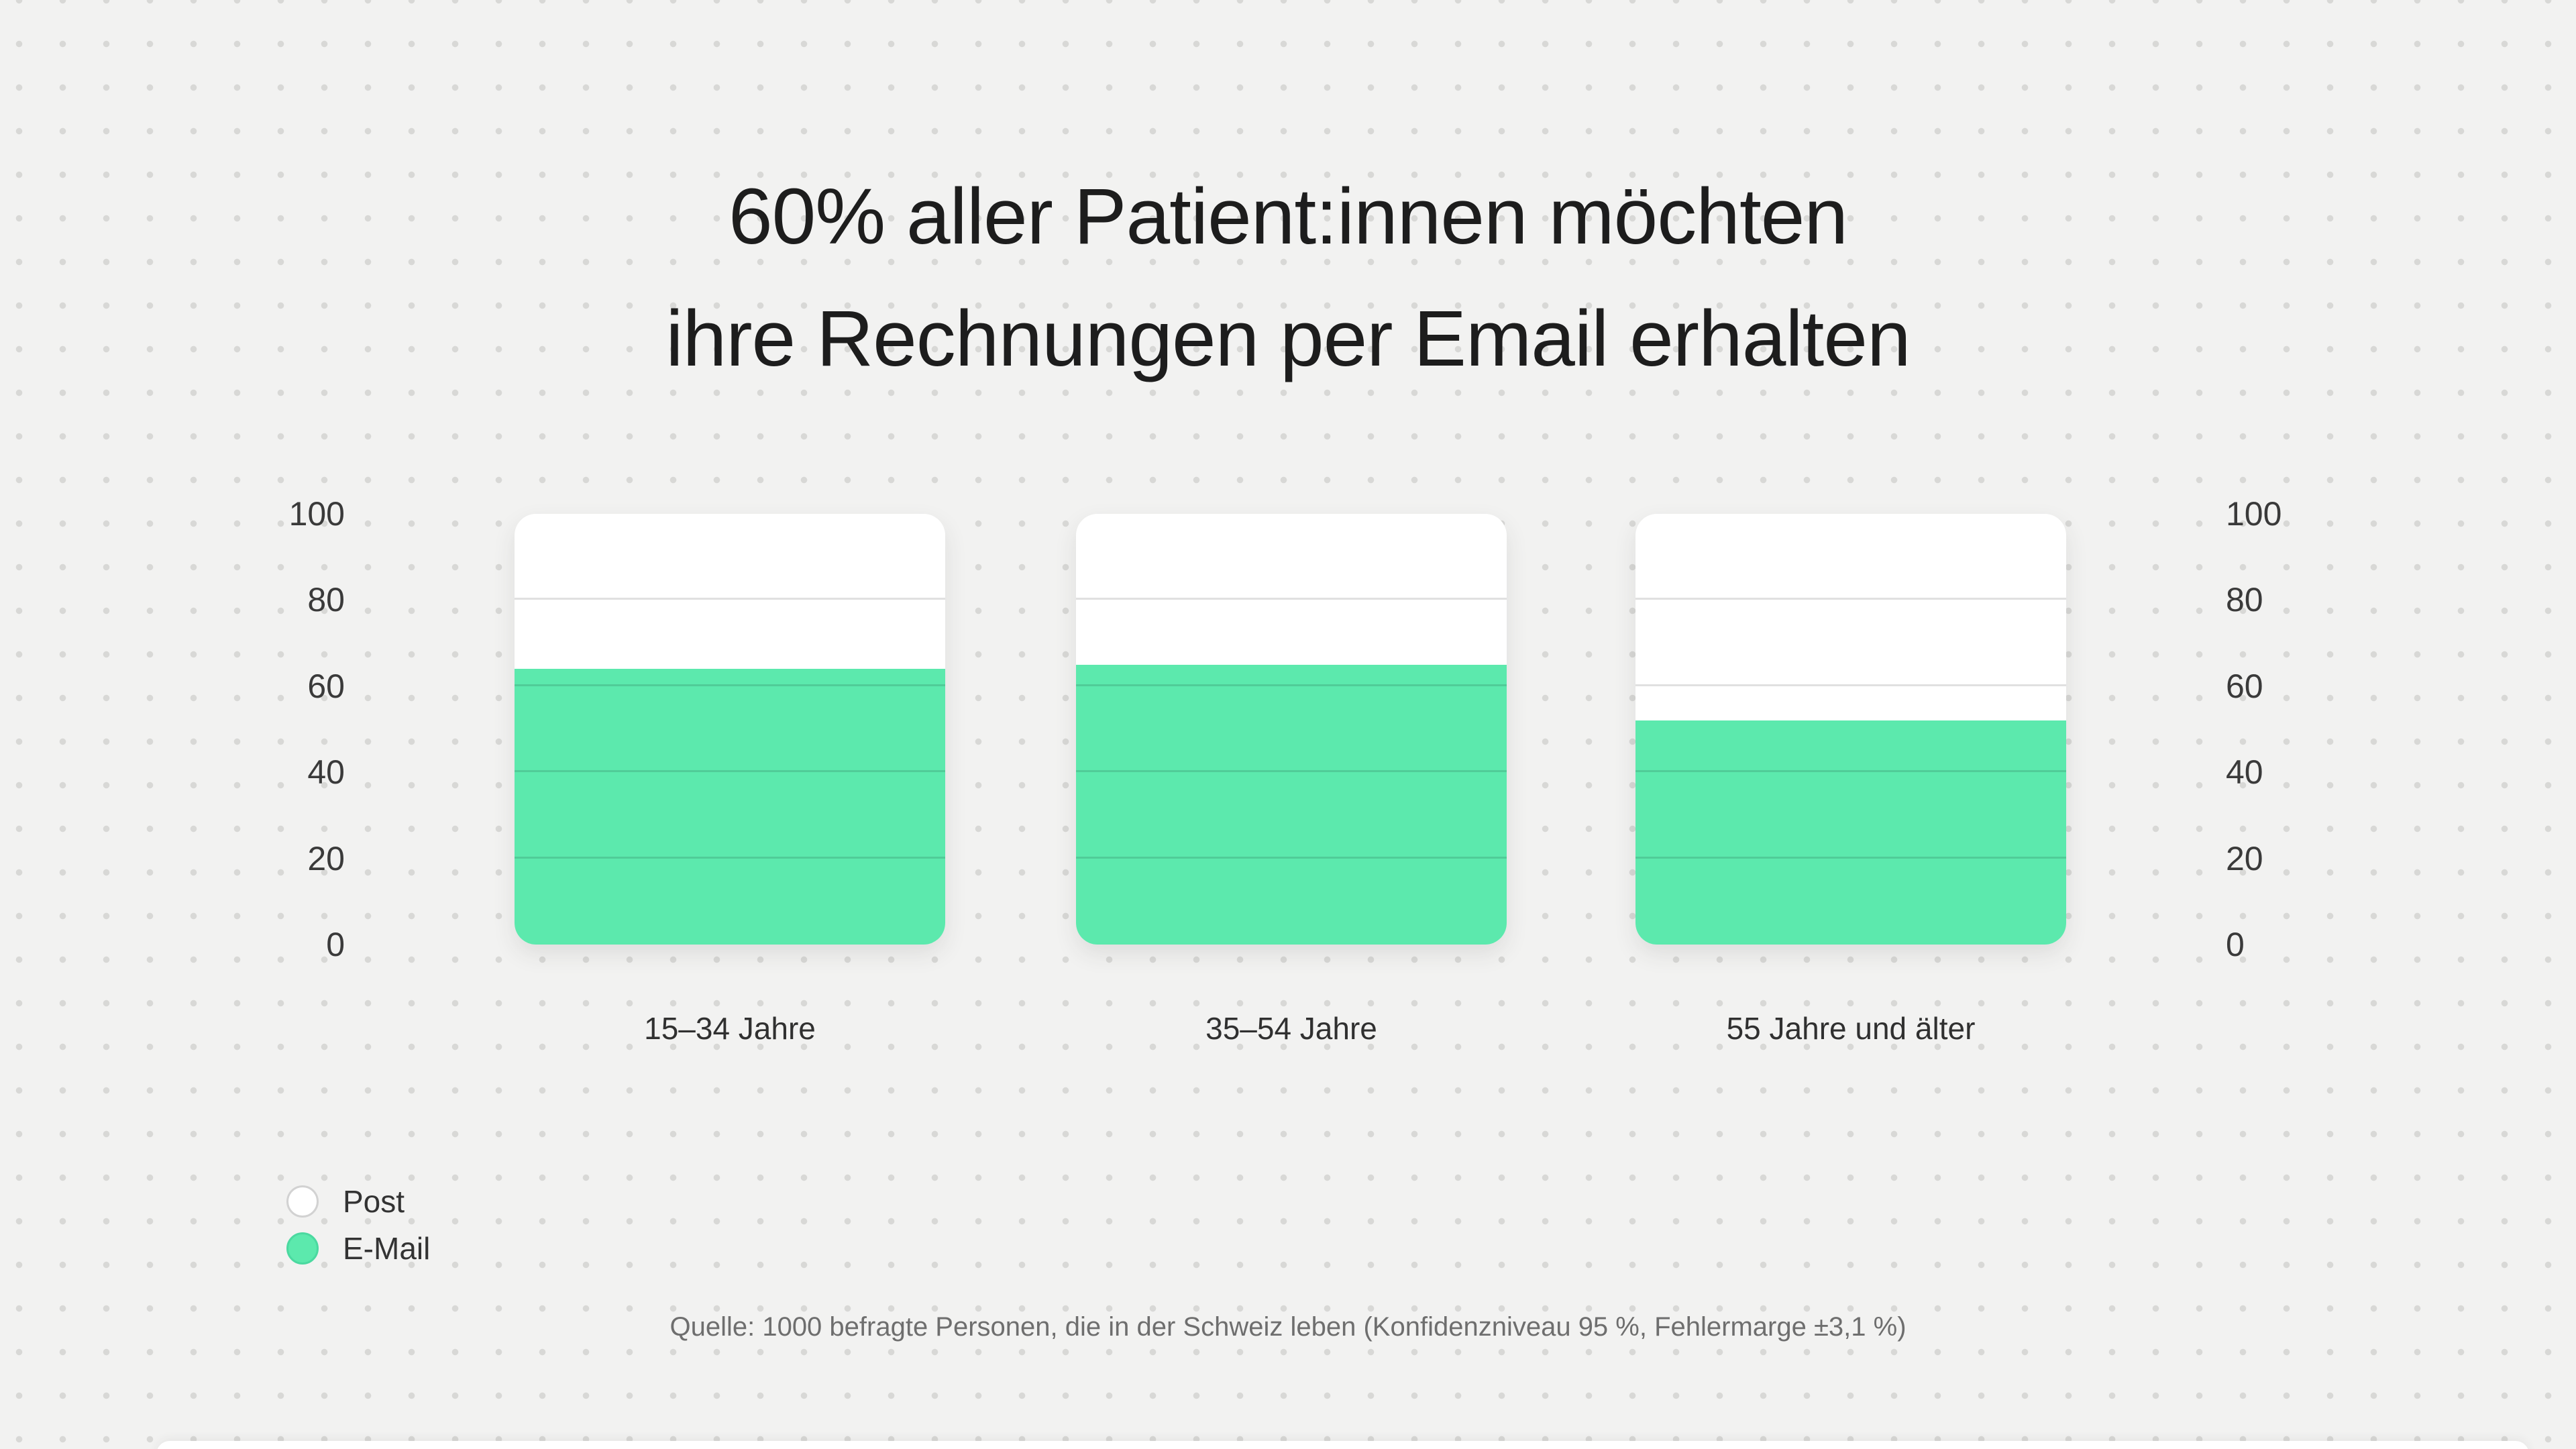  Describe the element at coordinates (730, 1028) in the screenshot. I see `category-label-1: 15–34 Jahre` at that location.